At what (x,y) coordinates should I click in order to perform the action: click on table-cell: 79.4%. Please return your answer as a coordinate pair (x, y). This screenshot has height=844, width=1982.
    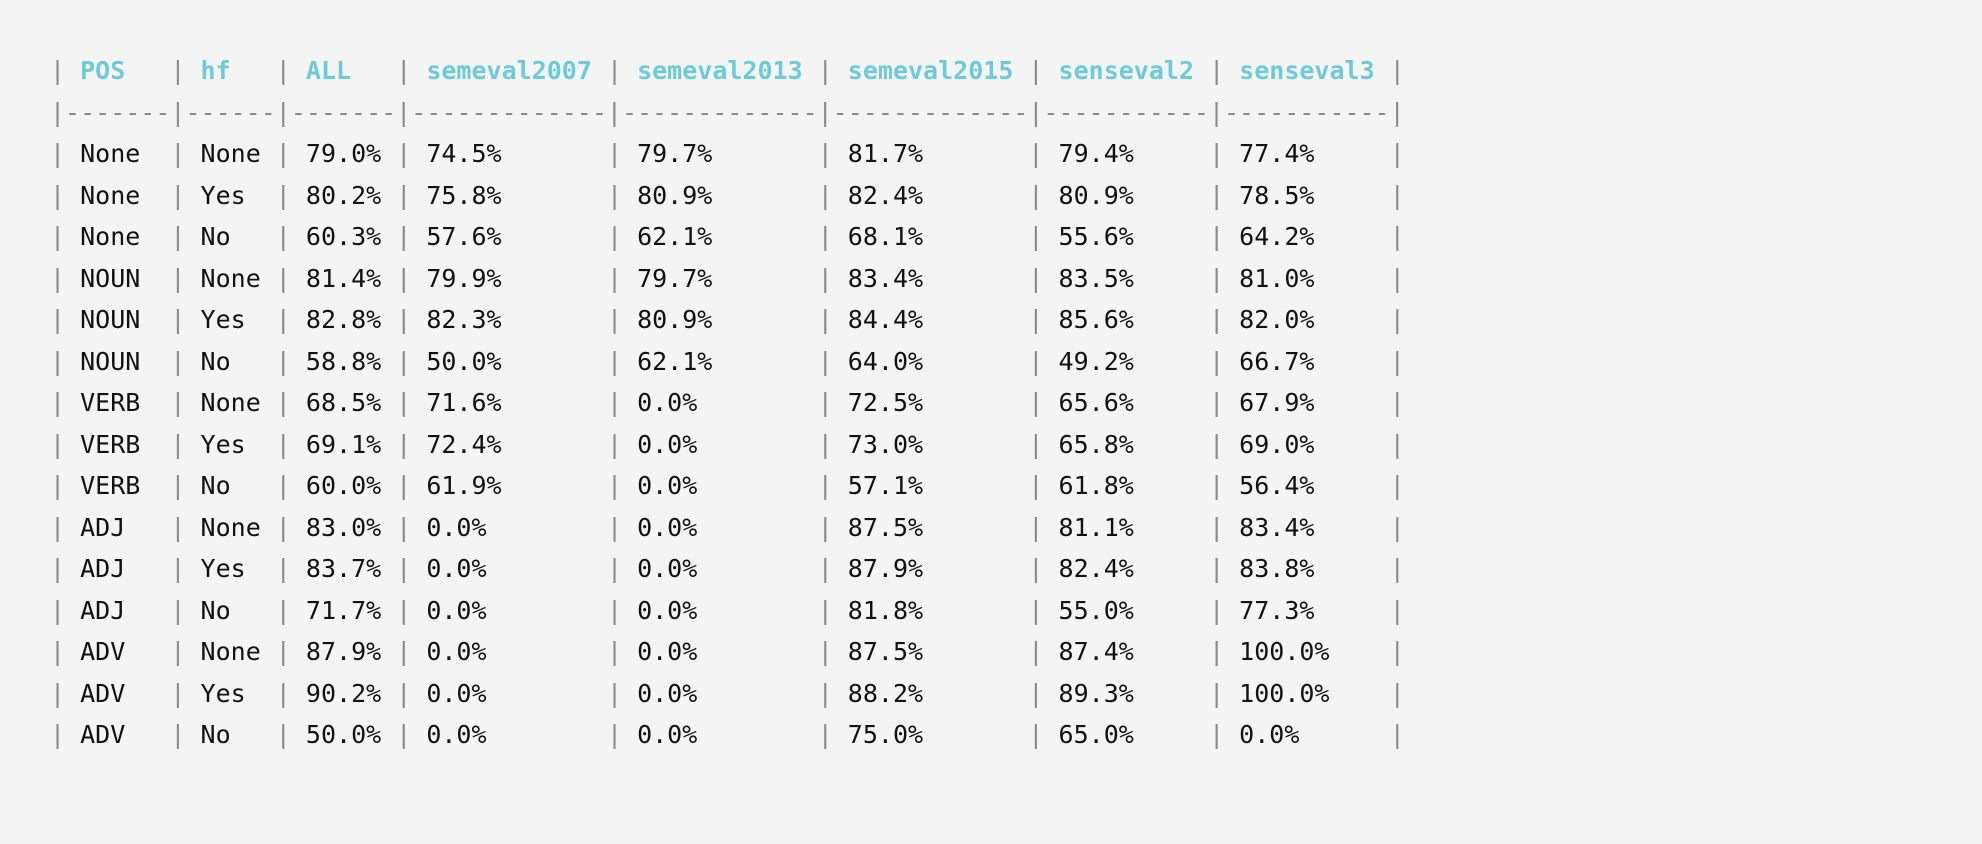
    Looking at the image, I should click on (1126, 153).